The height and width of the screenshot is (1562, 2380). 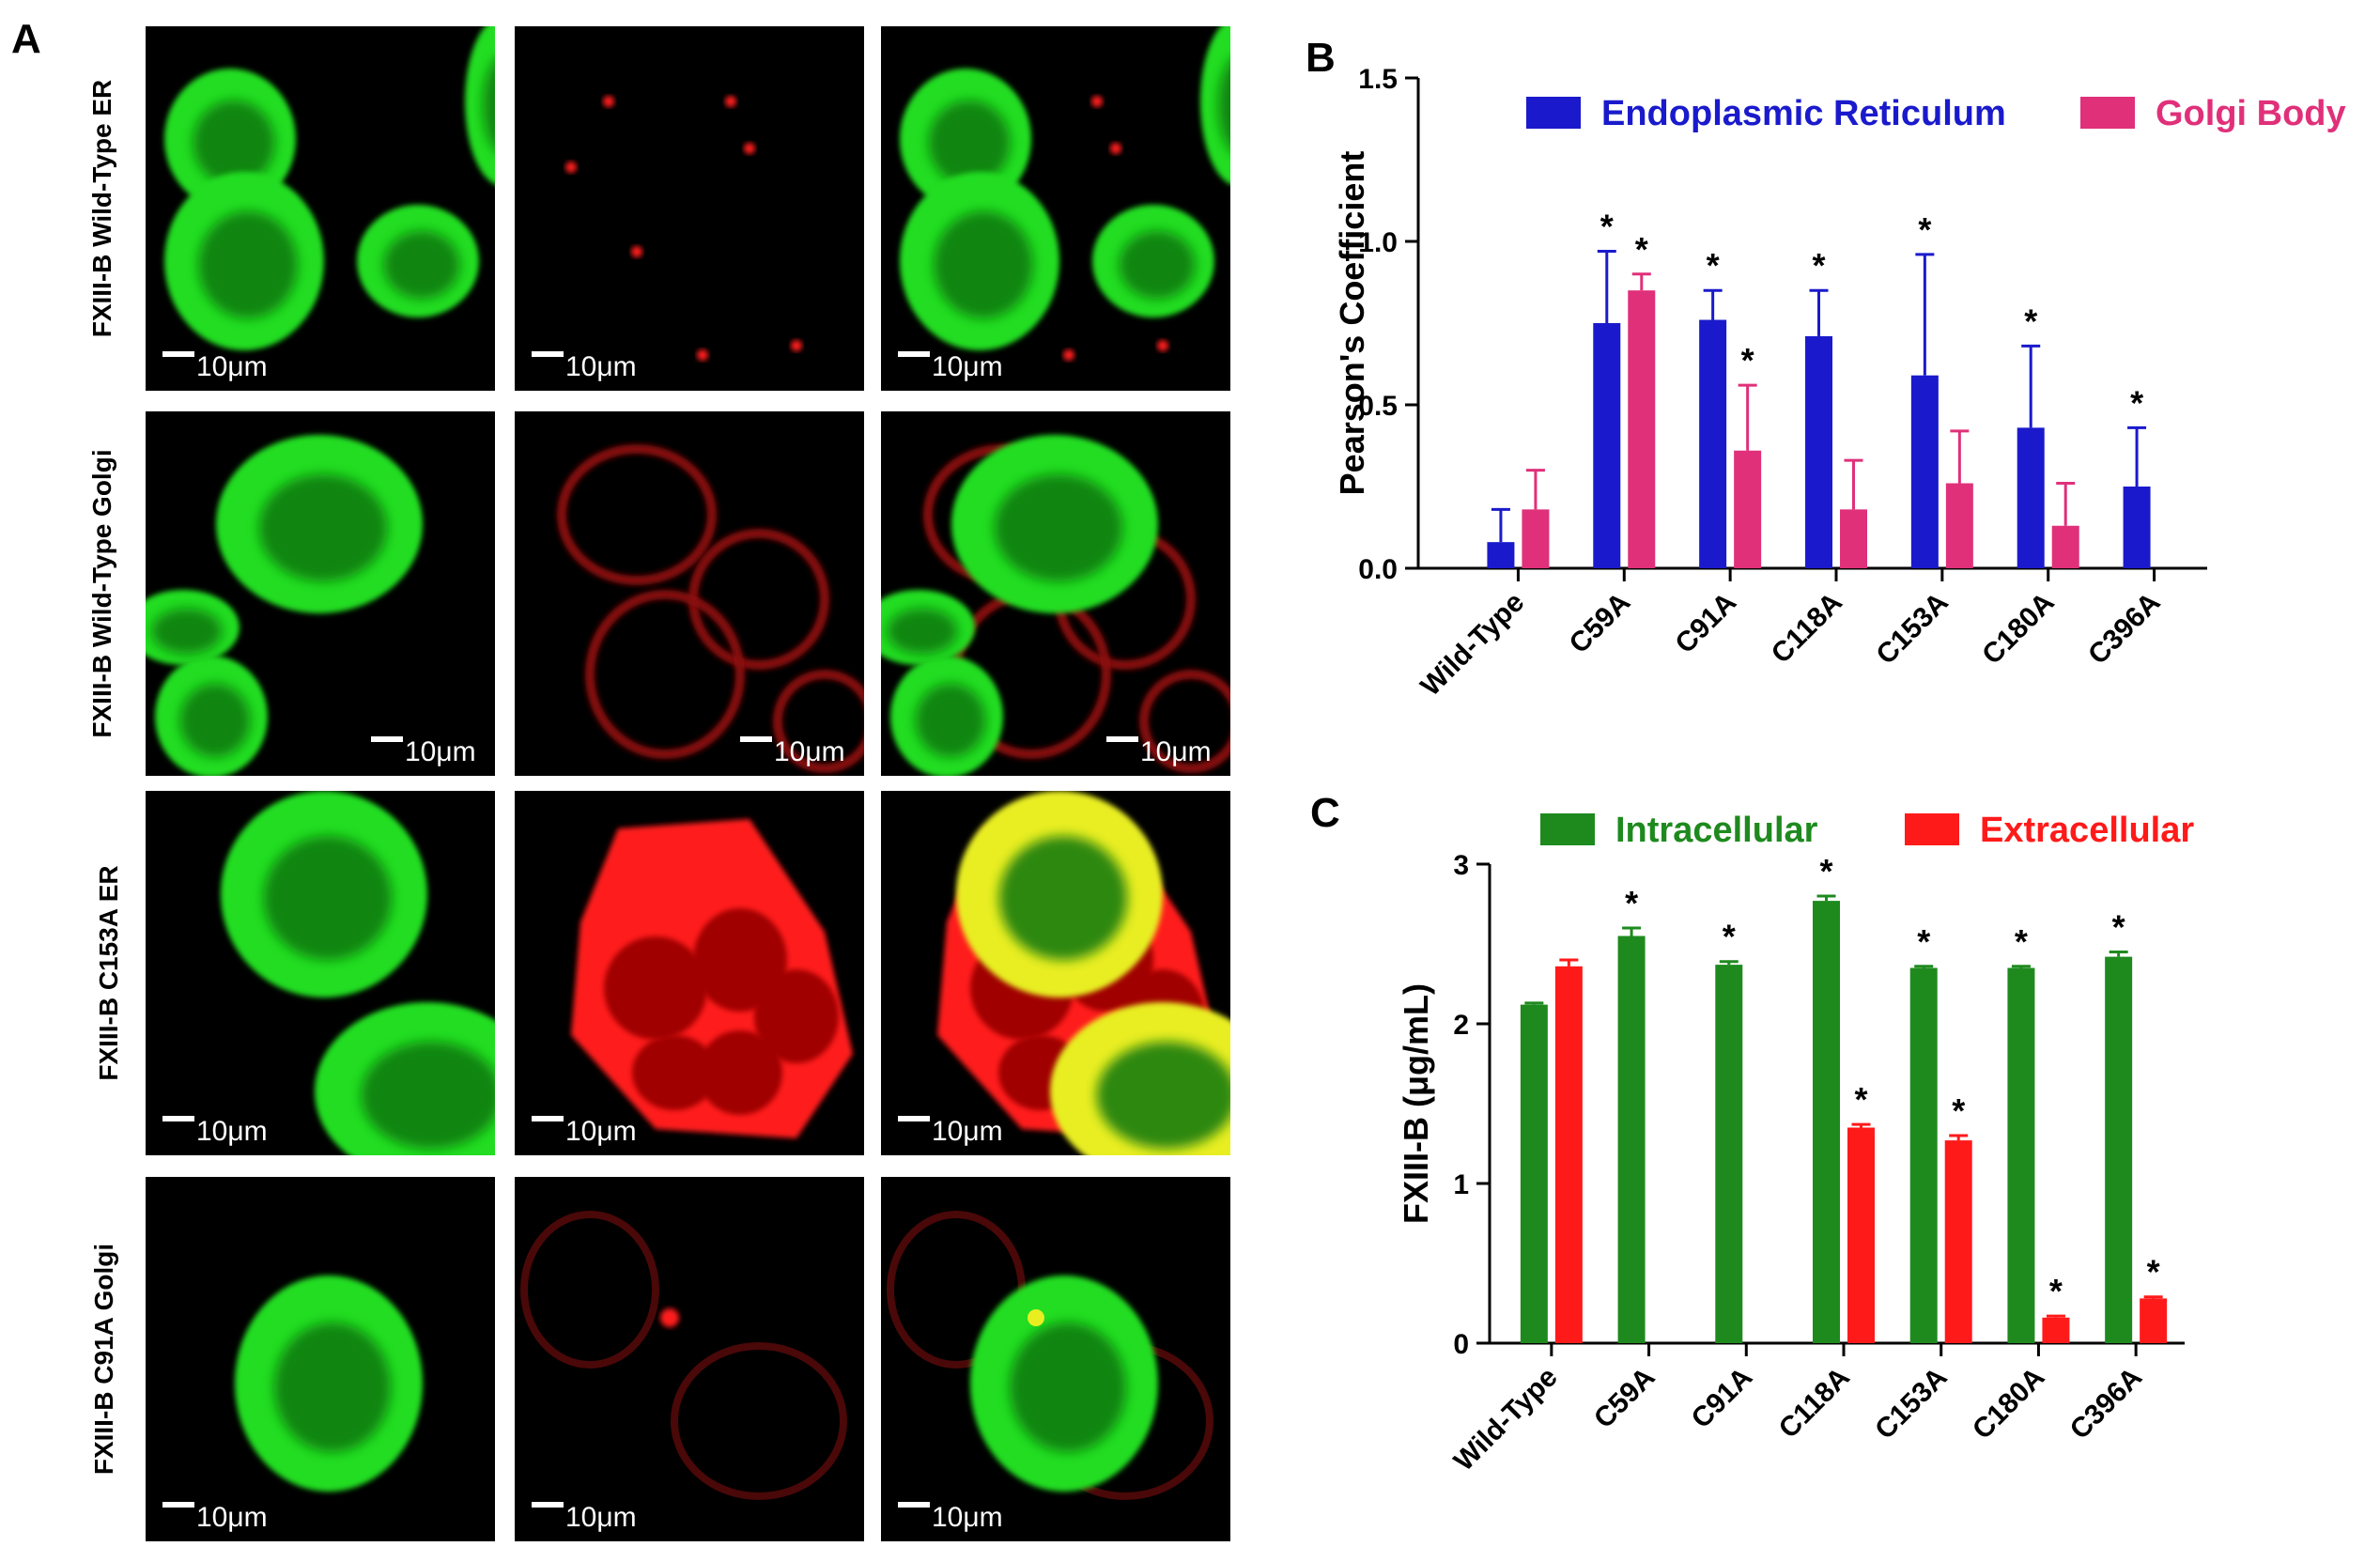 What do you see at coordinates (26, 39) in the screenshot?
I see `panel-letter-a: A` at bounding box center [26, 39].